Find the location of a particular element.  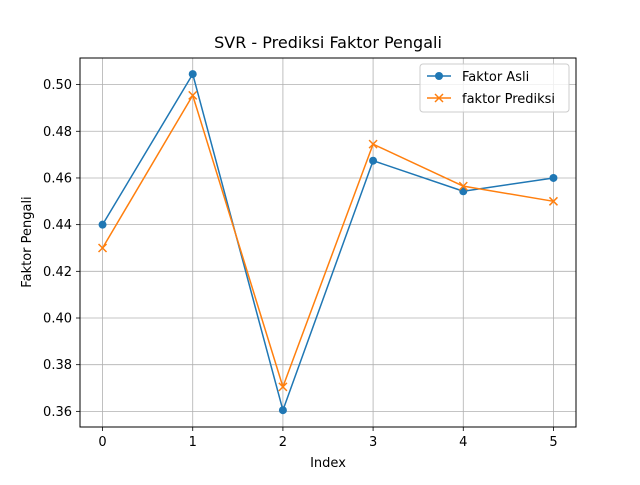

x-tick-label: 1 is located at coordinates (193, 442).